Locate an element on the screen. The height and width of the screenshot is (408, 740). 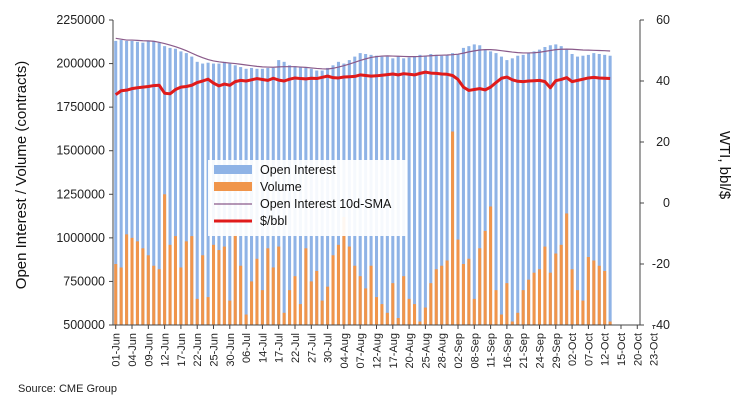
x-tick-label: 01-Jun is located at coordinates (117, 350).